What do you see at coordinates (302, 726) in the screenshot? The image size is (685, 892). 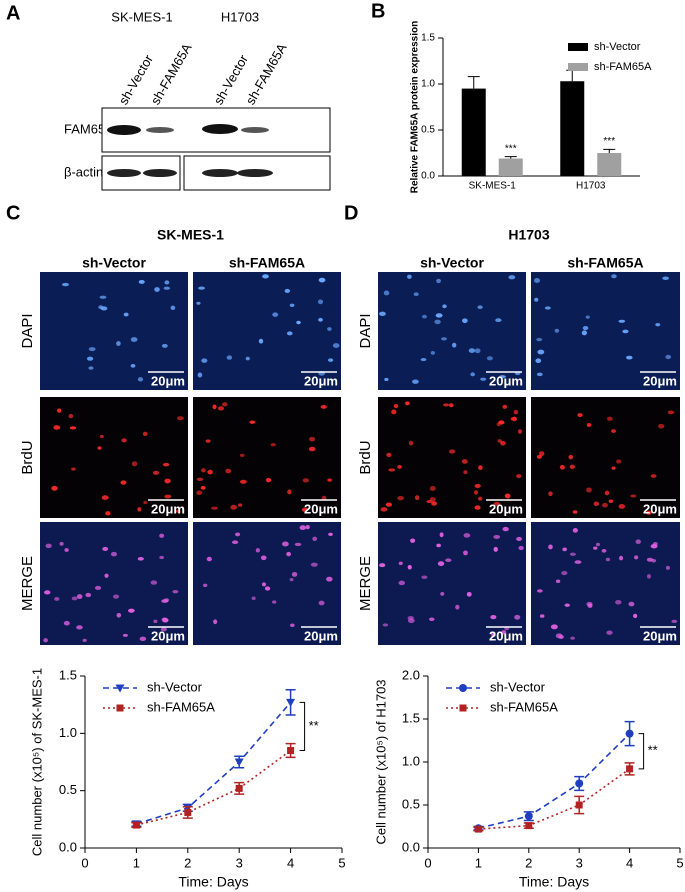 I see `significance-bracket` at bounding box center [302, 726].